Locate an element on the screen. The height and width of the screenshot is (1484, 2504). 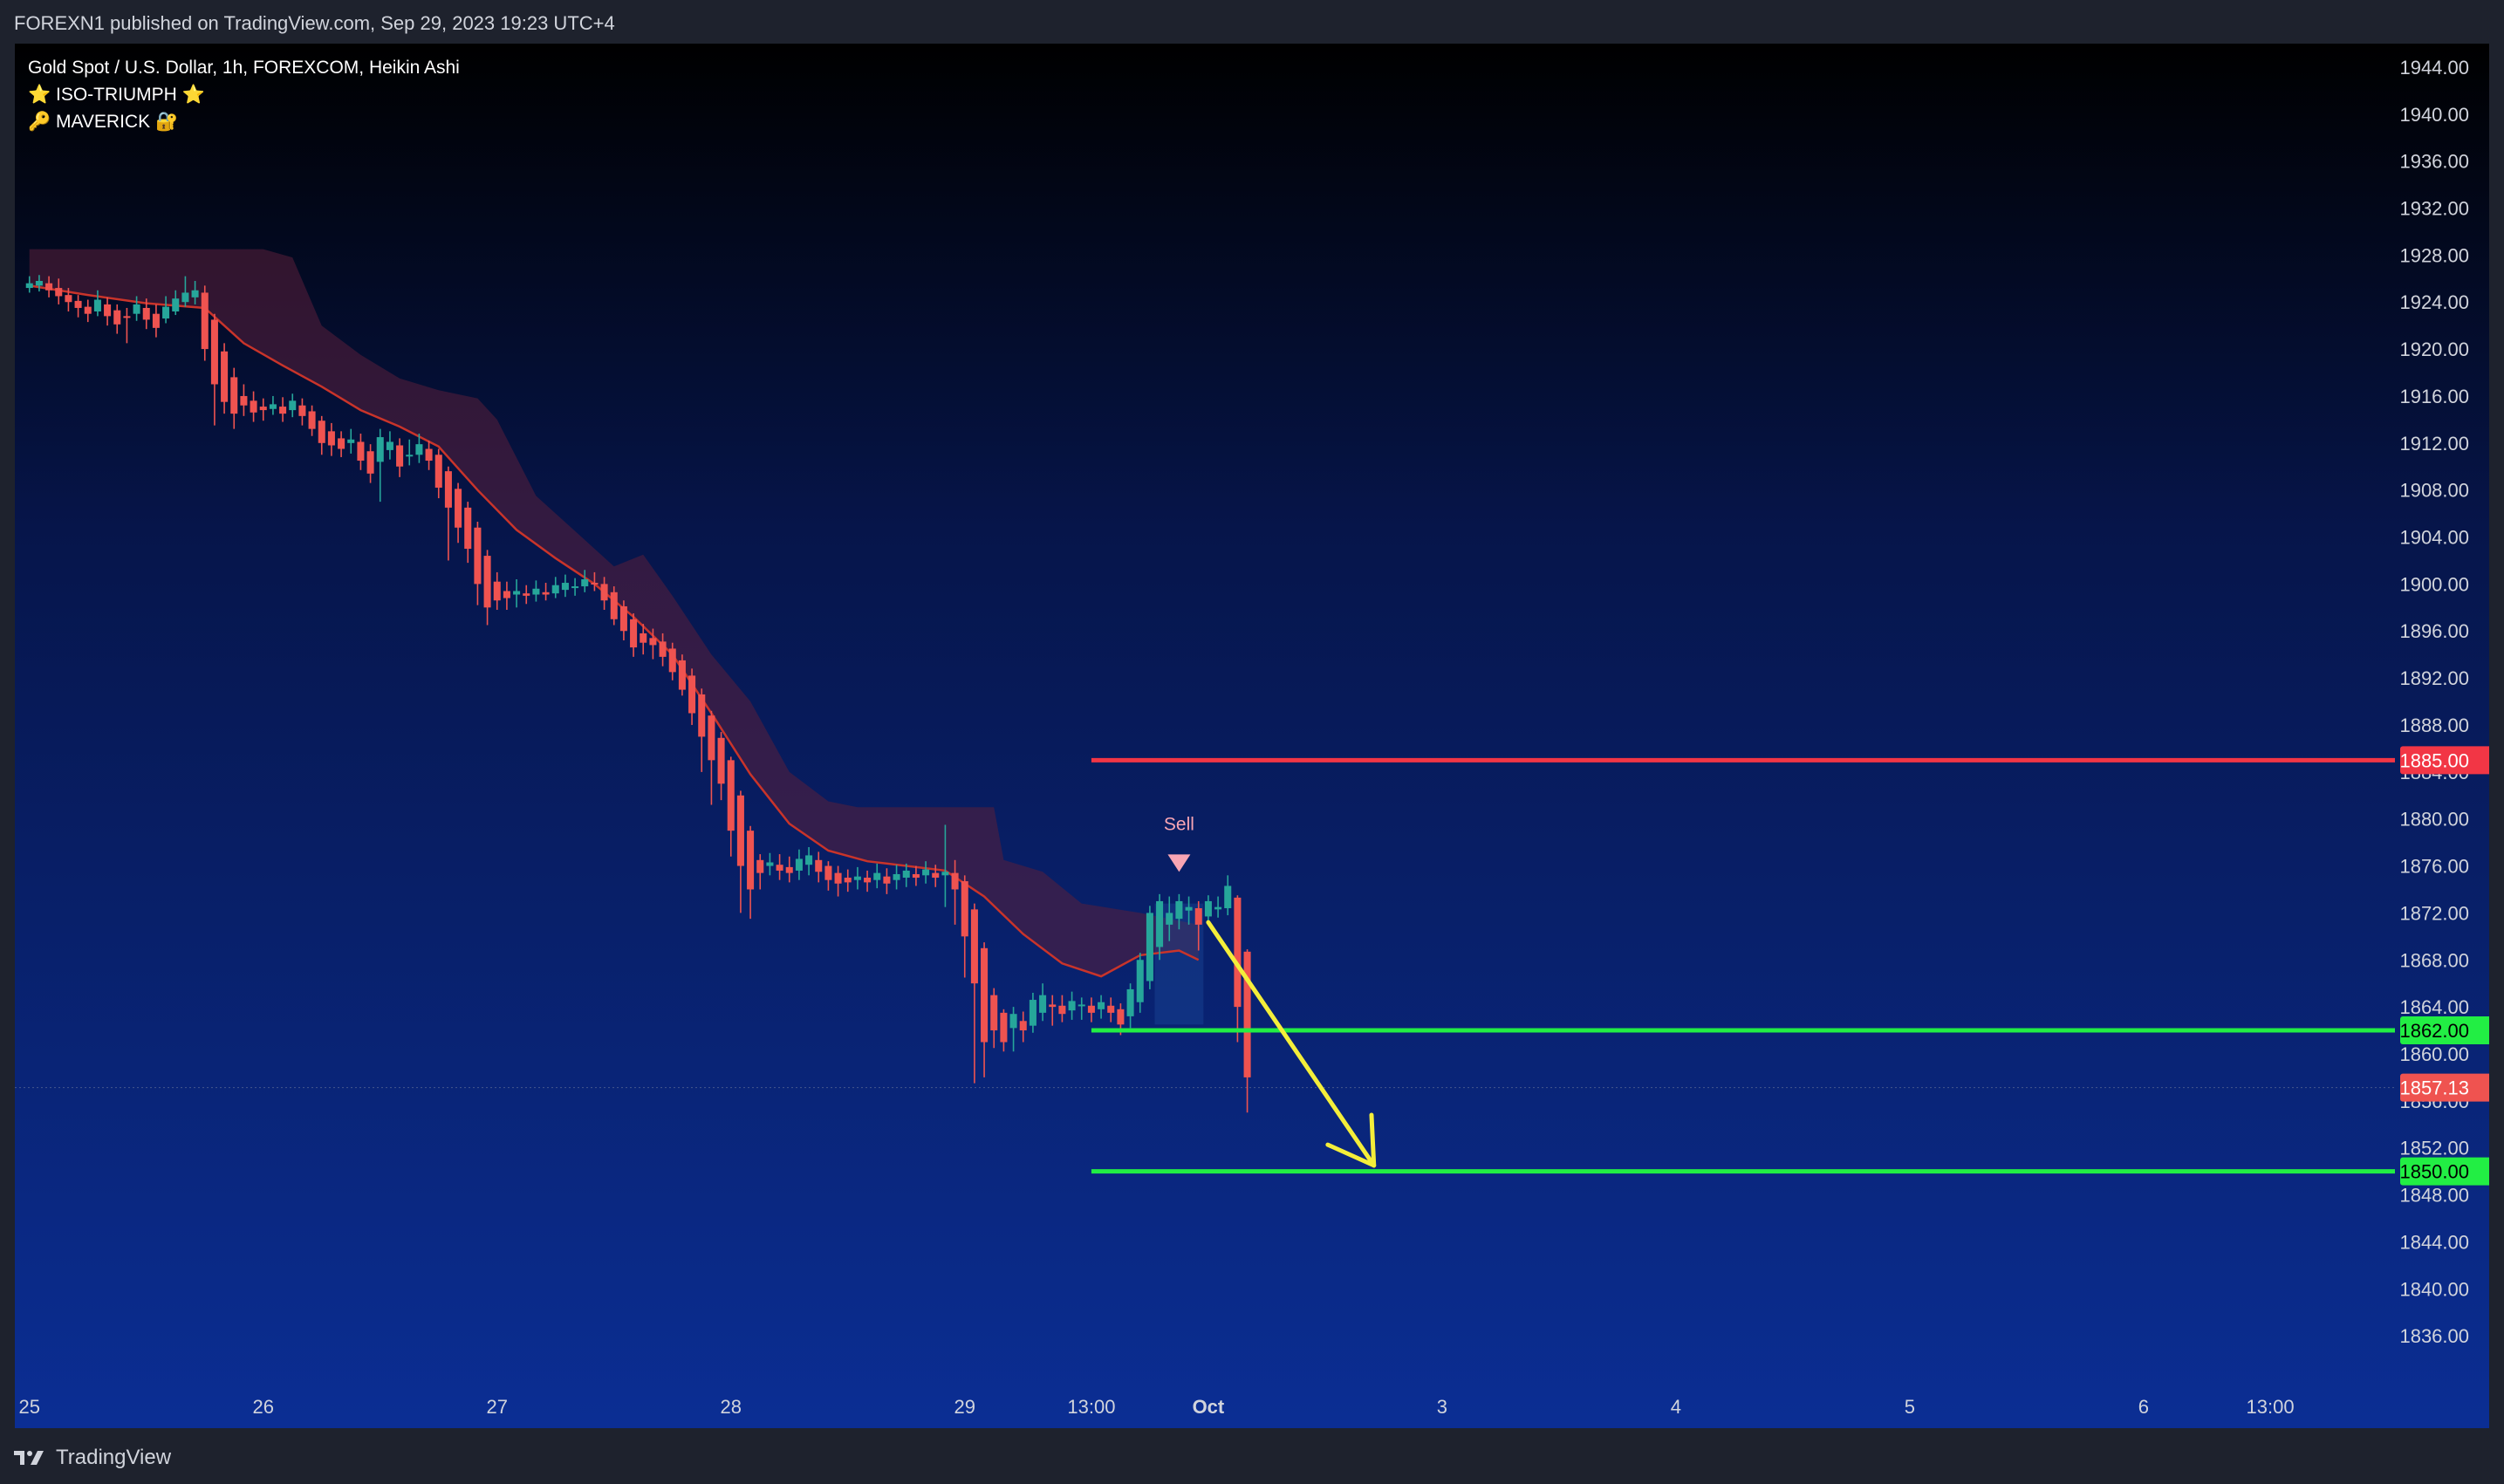
arrow-shaft is located at coordinates (1291, 1044).